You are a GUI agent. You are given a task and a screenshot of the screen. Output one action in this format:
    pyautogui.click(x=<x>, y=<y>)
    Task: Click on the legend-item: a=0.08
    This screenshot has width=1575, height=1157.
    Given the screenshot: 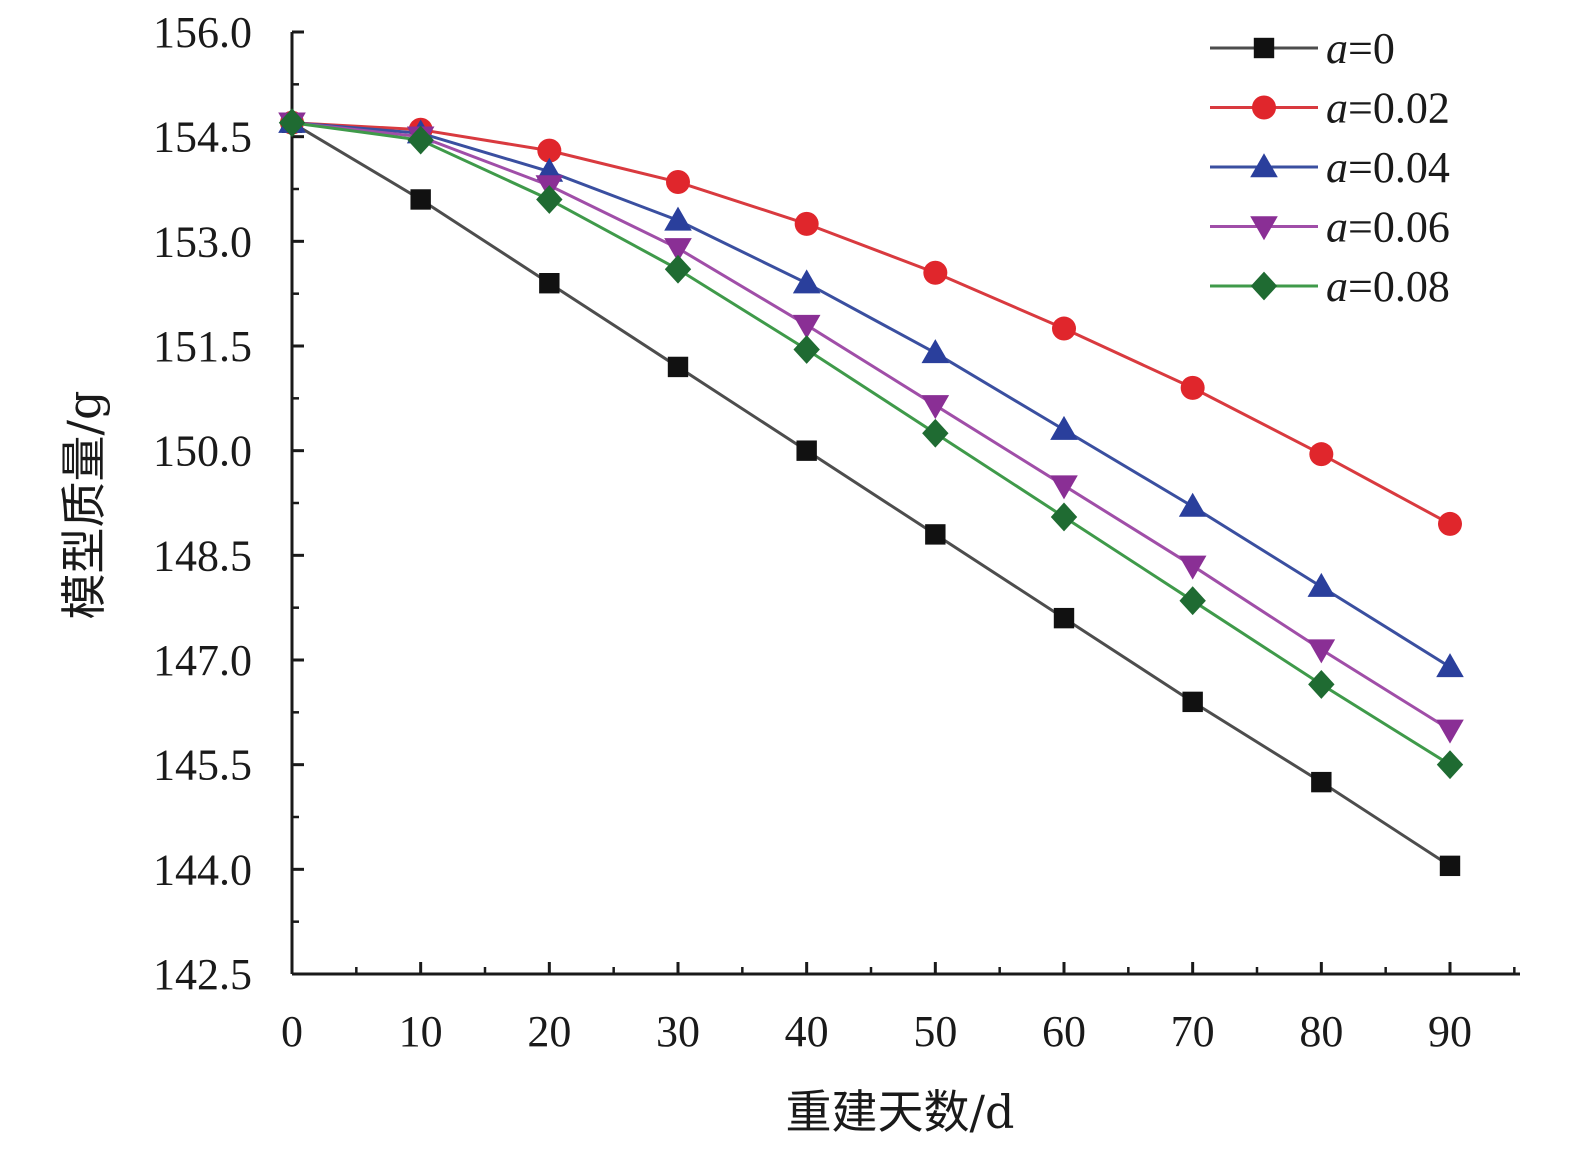 What is the action you would take?
    pyautogui.click(x=1330, y=286)
    